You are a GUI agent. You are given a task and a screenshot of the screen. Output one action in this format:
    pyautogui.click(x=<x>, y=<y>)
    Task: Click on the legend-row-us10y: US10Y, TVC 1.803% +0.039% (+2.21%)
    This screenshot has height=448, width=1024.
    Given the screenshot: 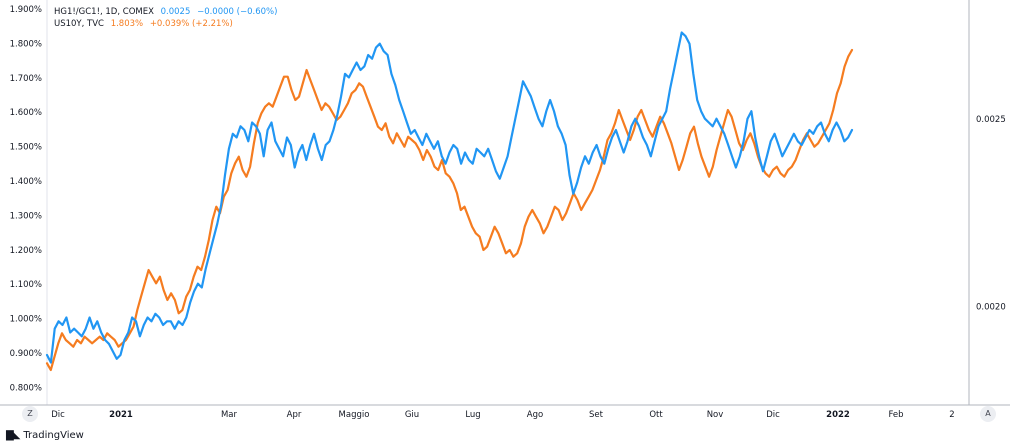 What is the action you would take?
    pyautogui.click(x=167, y=24)
    